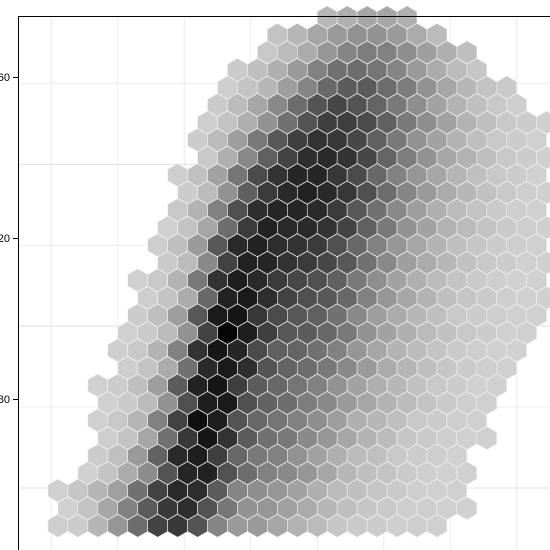 This screenshot has height=550, width=550. Describe the element at coordinates (5, 78) in the screenshot. I see `y-tick-label: 60` at that location.